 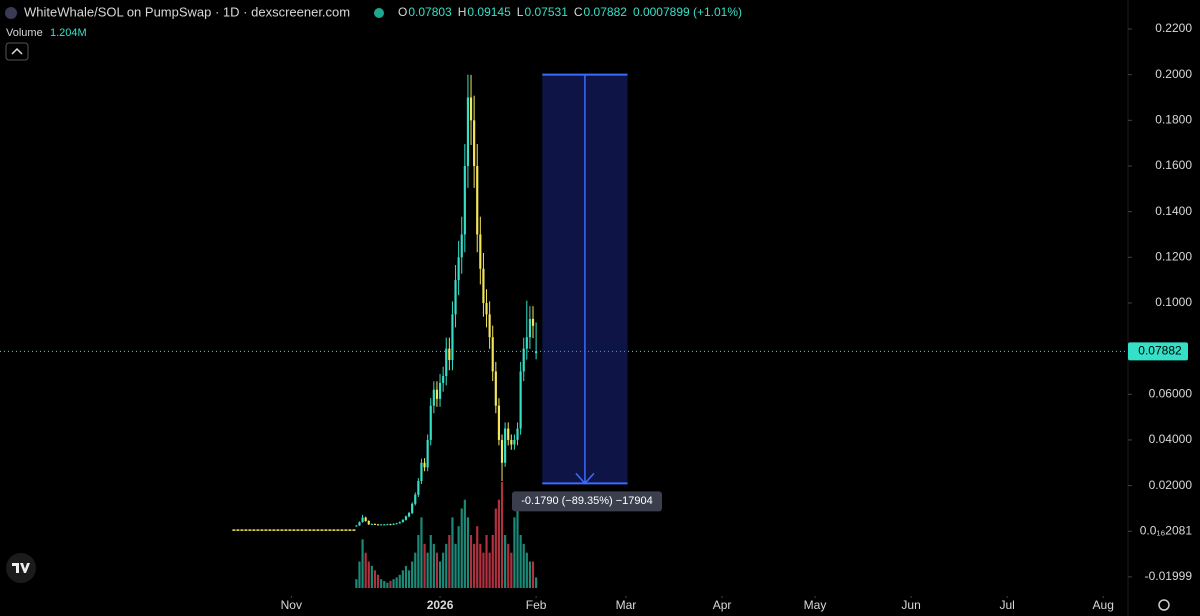 I want to click on x-tick-label: Aug, so click(x=1103, y=605).